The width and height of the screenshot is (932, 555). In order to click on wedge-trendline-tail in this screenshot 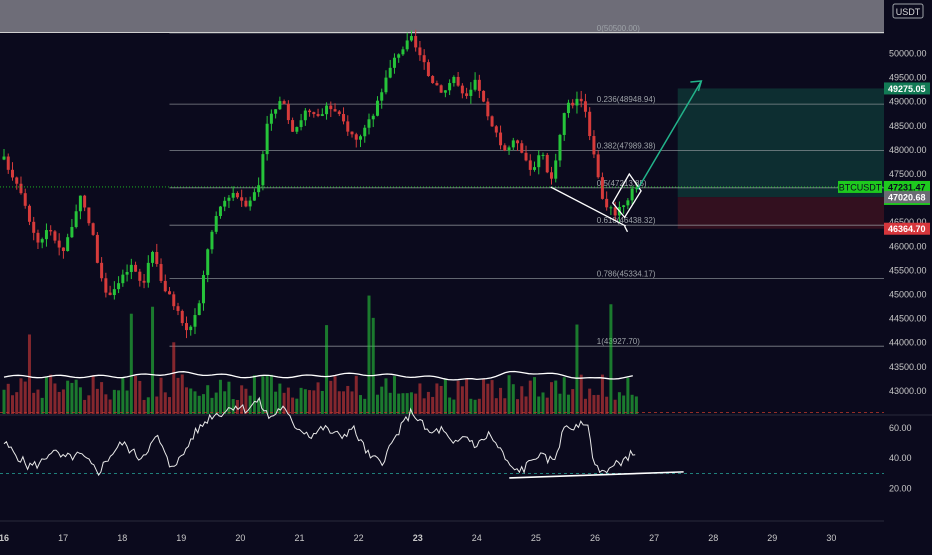, I will do `click(626, 229)`.